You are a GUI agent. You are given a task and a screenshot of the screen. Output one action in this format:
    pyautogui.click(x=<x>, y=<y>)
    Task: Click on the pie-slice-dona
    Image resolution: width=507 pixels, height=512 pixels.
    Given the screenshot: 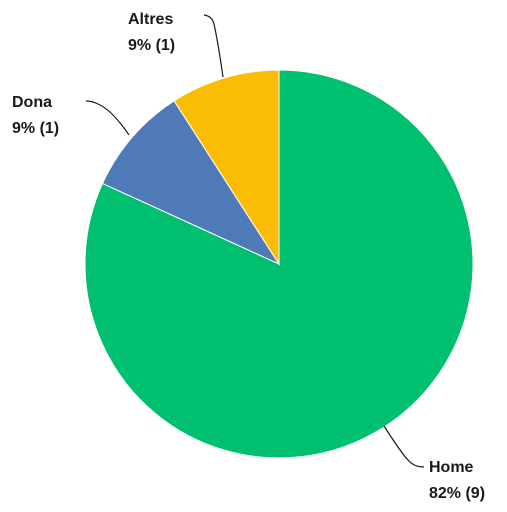 What is the action you would take?
    pyautogui.click(x=191, y=183)
    